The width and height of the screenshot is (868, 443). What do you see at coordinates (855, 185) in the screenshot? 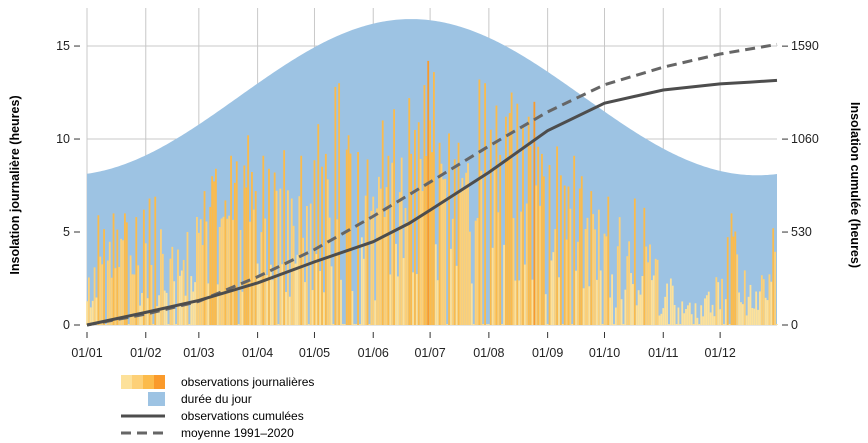
I see `right-axis-title: Insolation cumulée (heures)` at bounding box center [855, 185].